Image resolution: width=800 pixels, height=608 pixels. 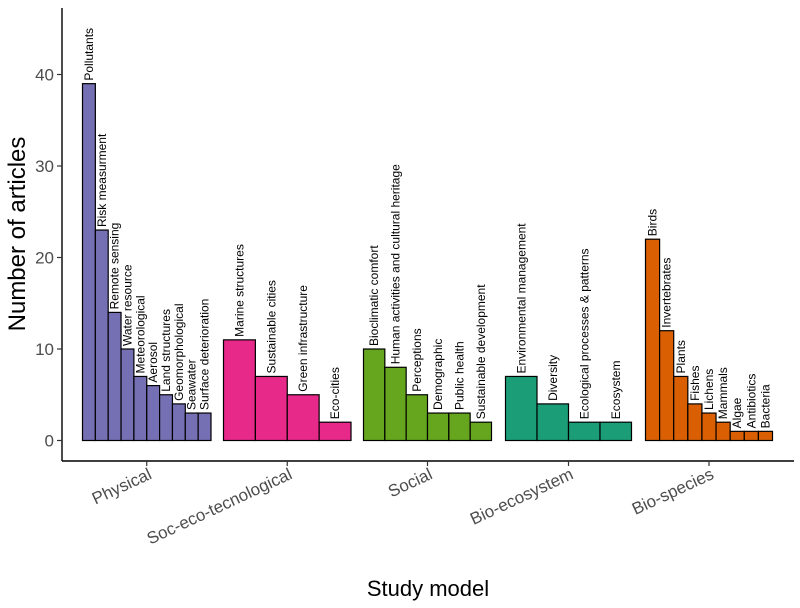 What do you see at coordinates (205, 354) in the screenshot?
I see `bar-label: Surface deterioration` at bounding box center [205, 354].